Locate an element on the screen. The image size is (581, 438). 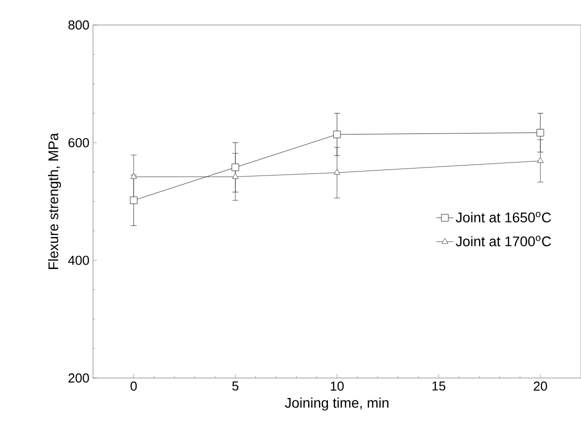
x-tick-label: 15 is located at coordinates (439, 386).